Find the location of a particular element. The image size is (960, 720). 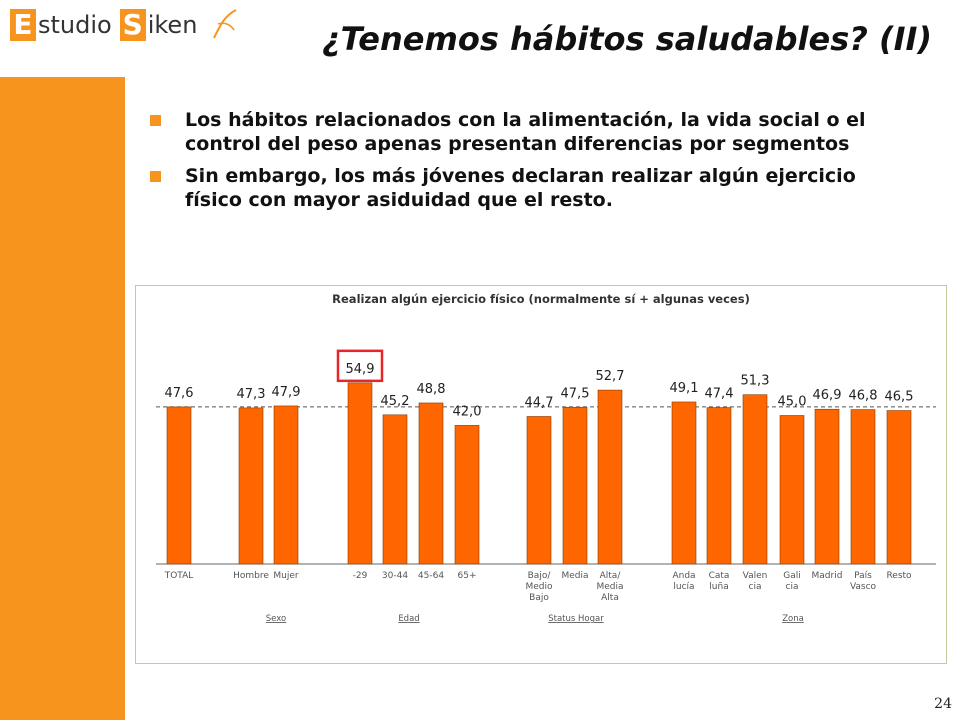

category-label: Anda lucía is located at coordinates (683, 581).